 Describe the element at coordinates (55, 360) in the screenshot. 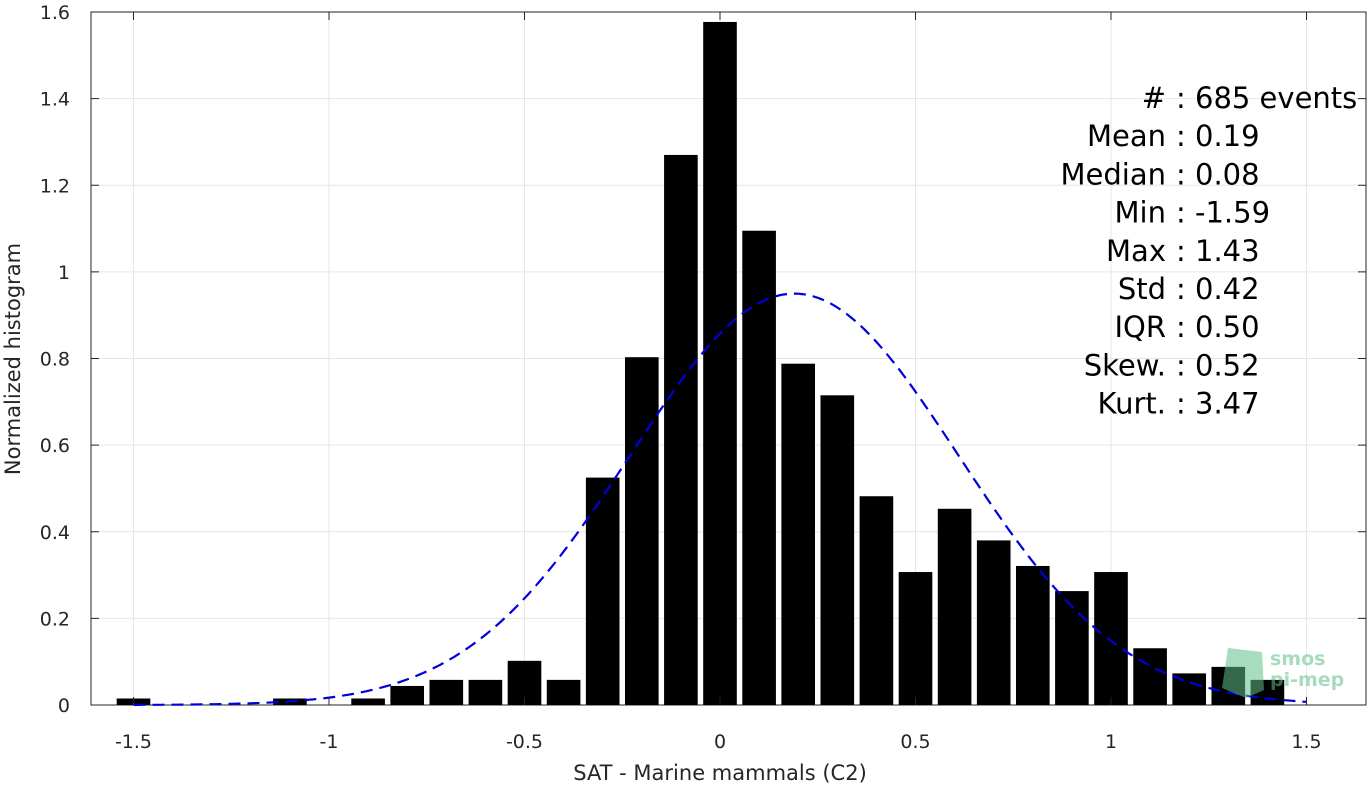

I see `y-tick-label: 0.8` at that location.